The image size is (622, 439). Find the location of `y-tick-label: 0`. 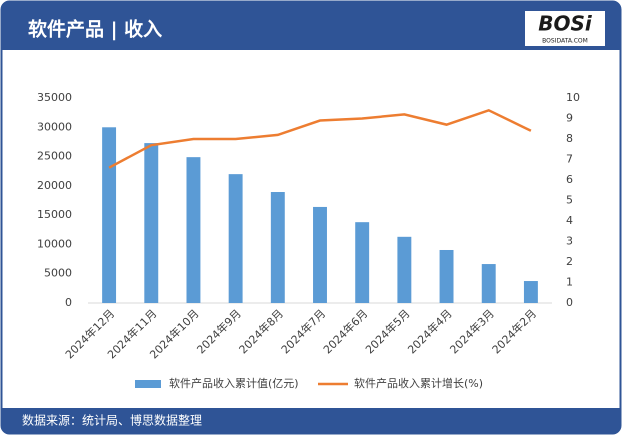

y-tick-label: 0 is located at coordinates (68, 302).